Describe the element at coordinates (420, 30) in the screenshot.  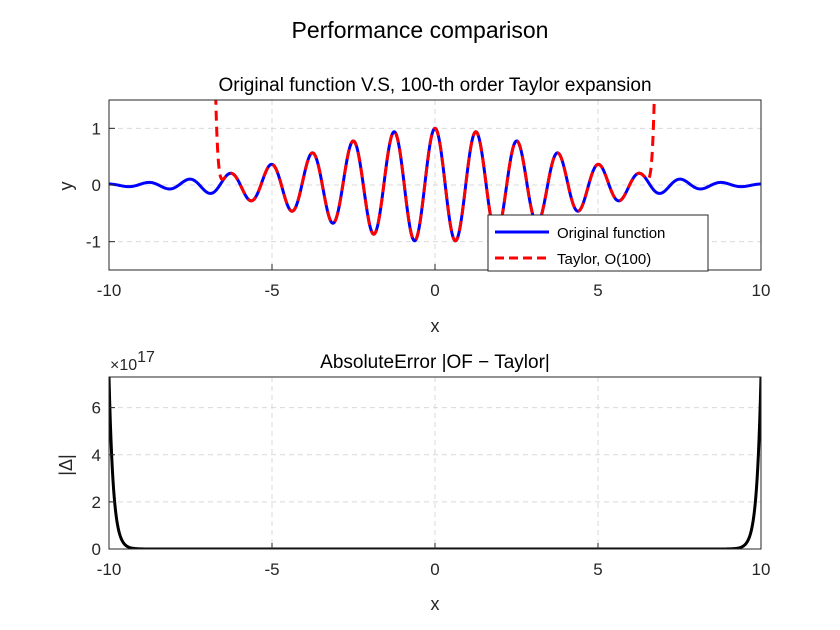
I see `figure-suptitle: Performance comparison` at that location.